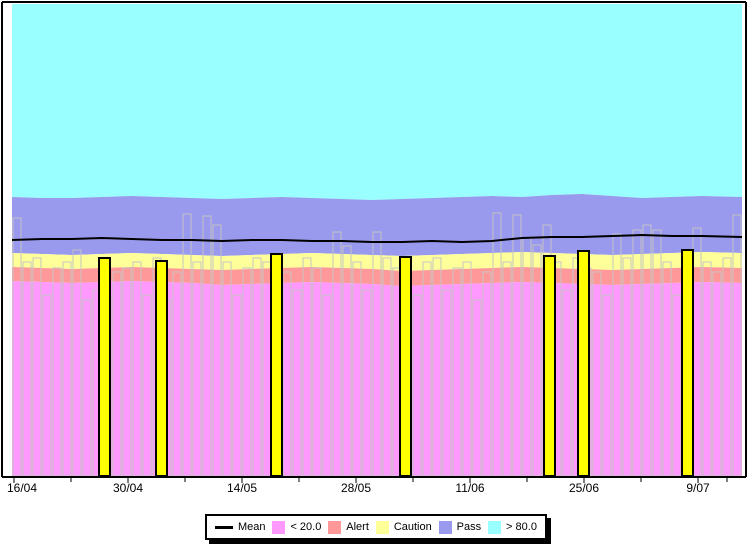 This screenshot has width=753, height=554. Describe the element at coordinates (495, 527) in the screenshot. I see `gt80-swatch` at that location.